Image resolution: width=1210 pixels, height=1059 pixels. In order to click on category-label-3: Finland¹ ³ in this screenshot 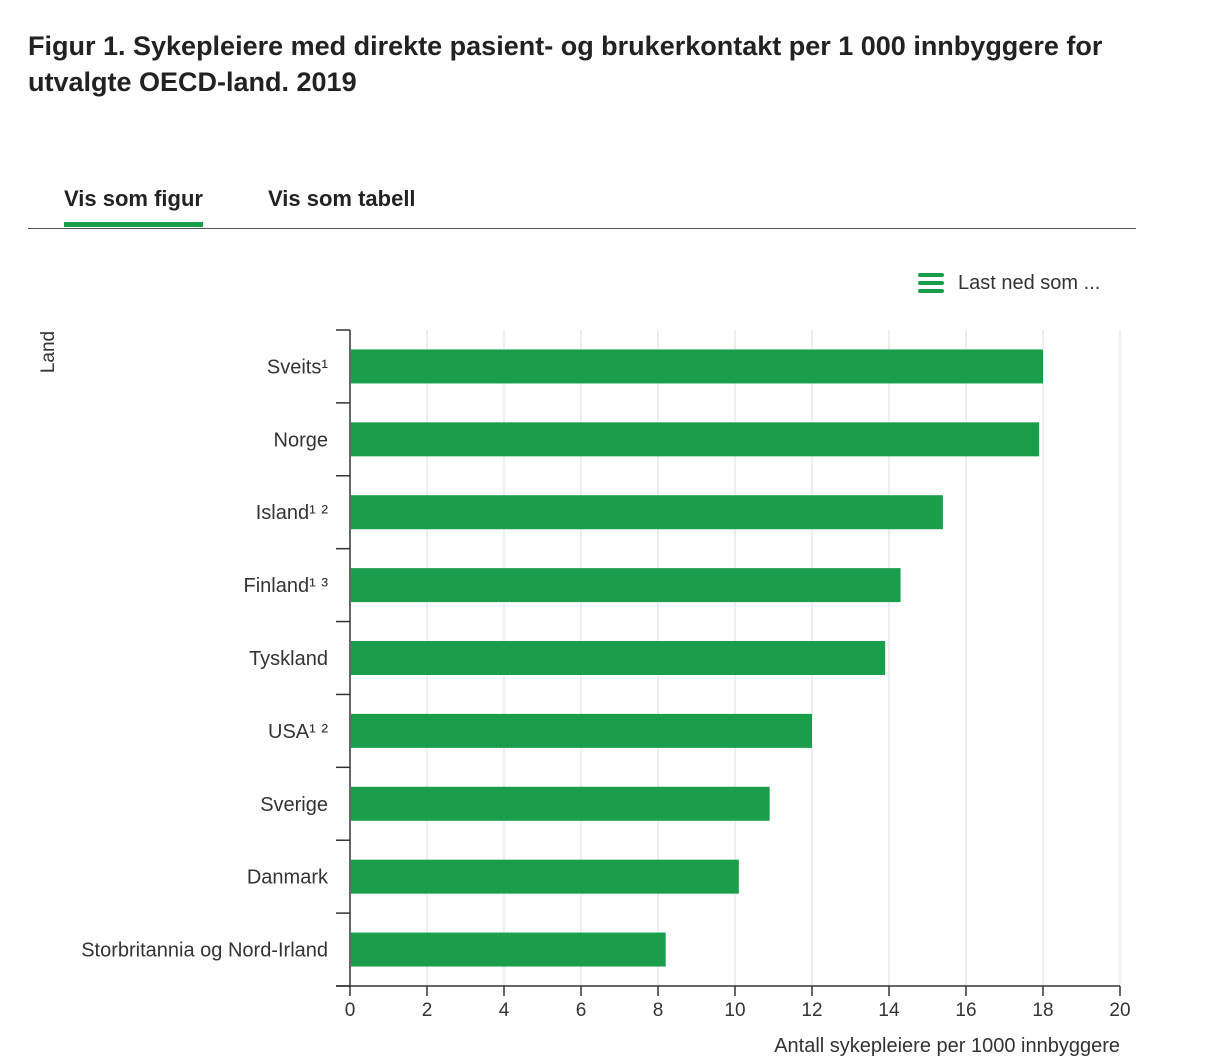, I will do `click(286, 586)`.